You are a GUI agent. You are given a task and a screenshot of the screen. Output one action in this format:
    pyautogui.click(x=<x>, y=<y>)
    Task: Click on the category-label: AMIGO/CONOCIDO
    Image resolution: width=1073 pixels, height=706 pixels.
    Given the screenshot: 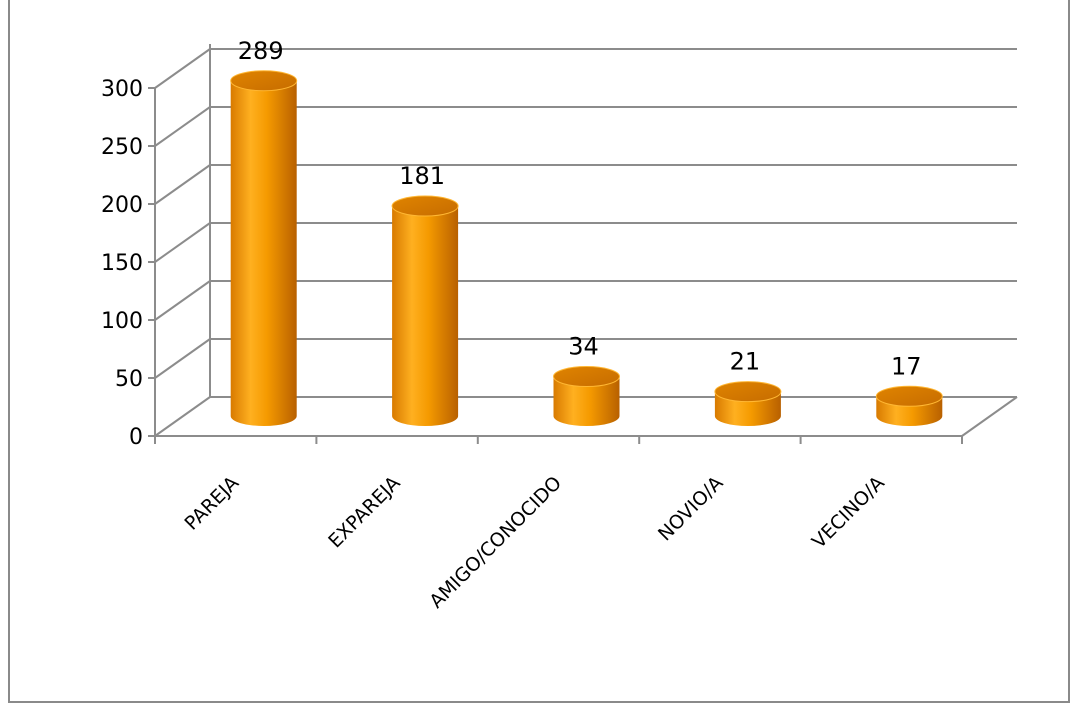 What is the action you would take?
    pyautogui.click(x=495, y=542)
    